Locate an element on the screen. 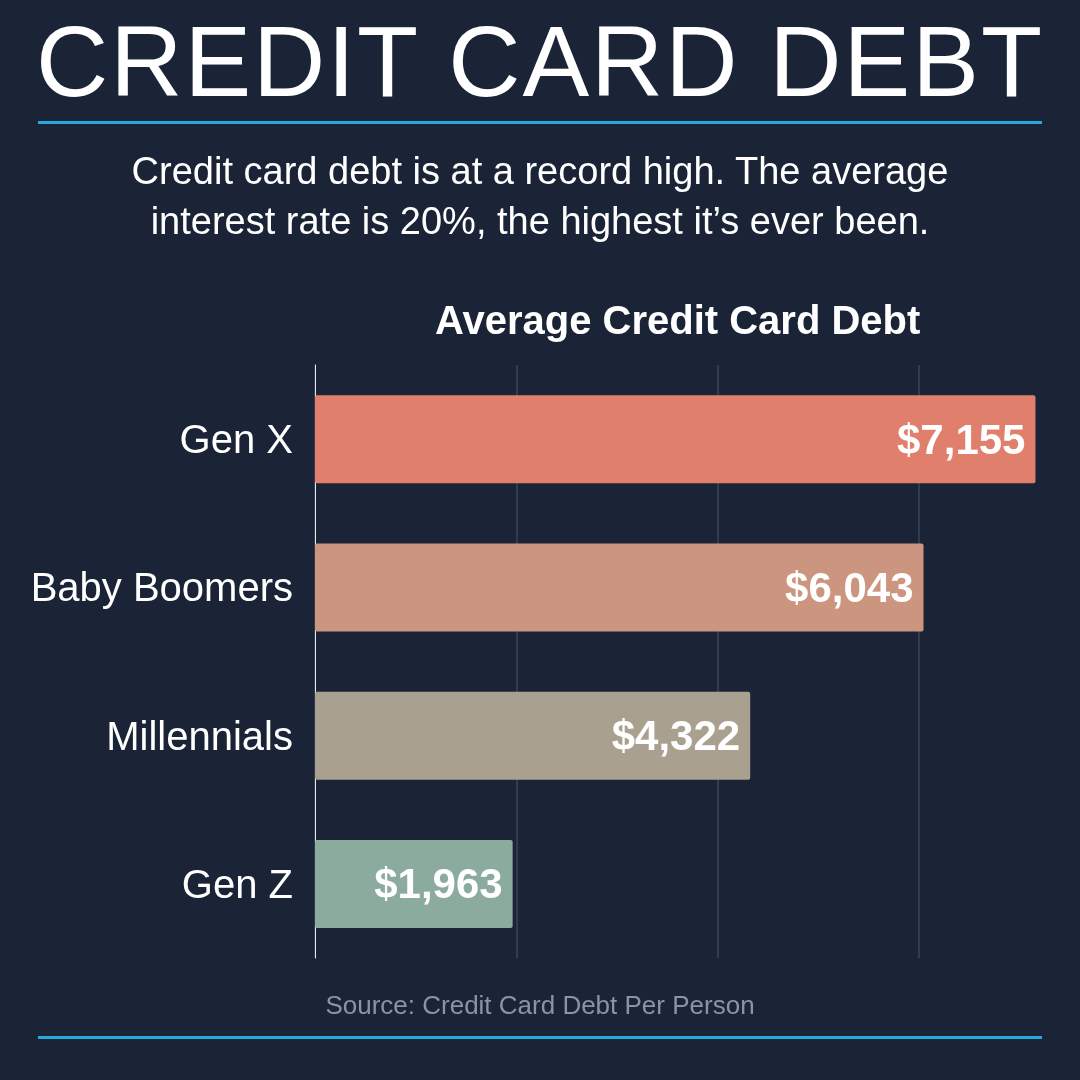  data-label: $4,322 is located at coordinates (676, 736).